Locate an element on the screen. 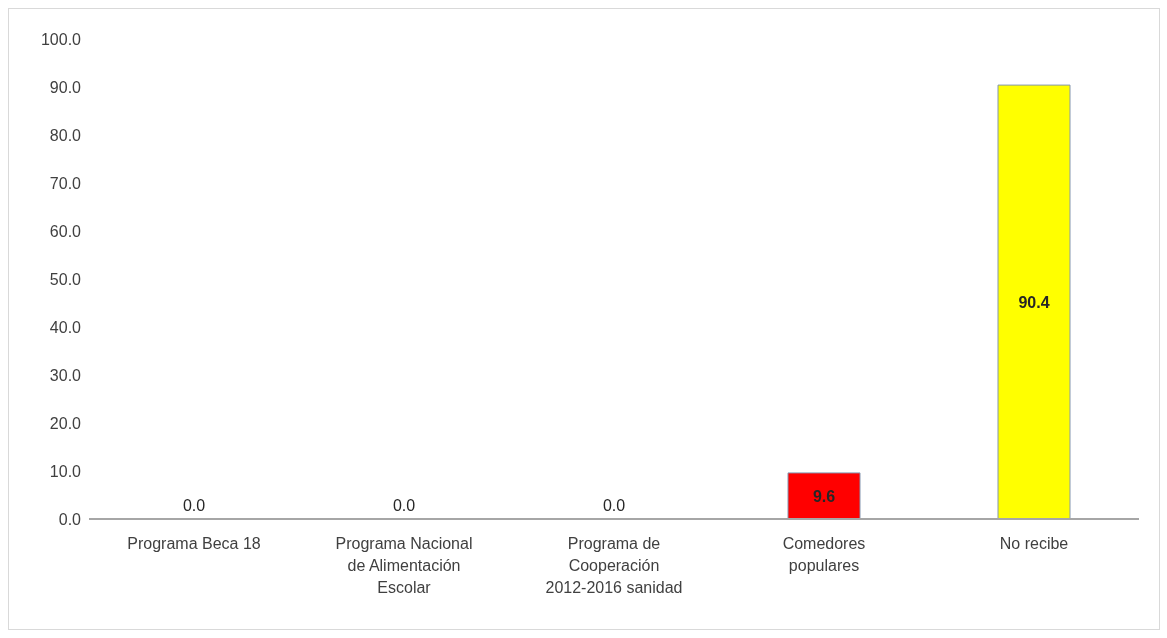  x-tick-label: No recibe is located at coordinates (1034, 543).